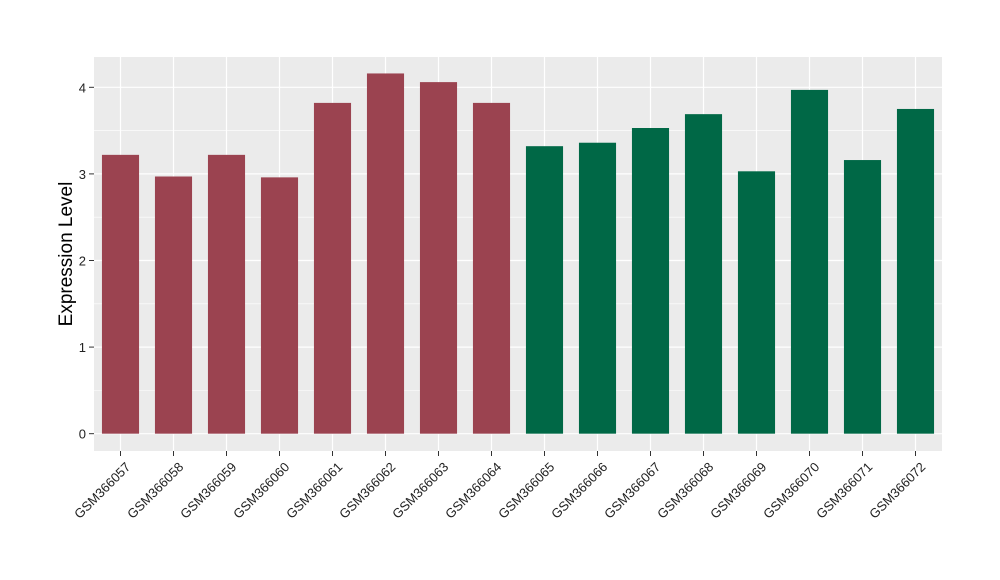 This screenshot has width=1000, height=580. I want to click on bar-GSM366069, so click(756, 302).